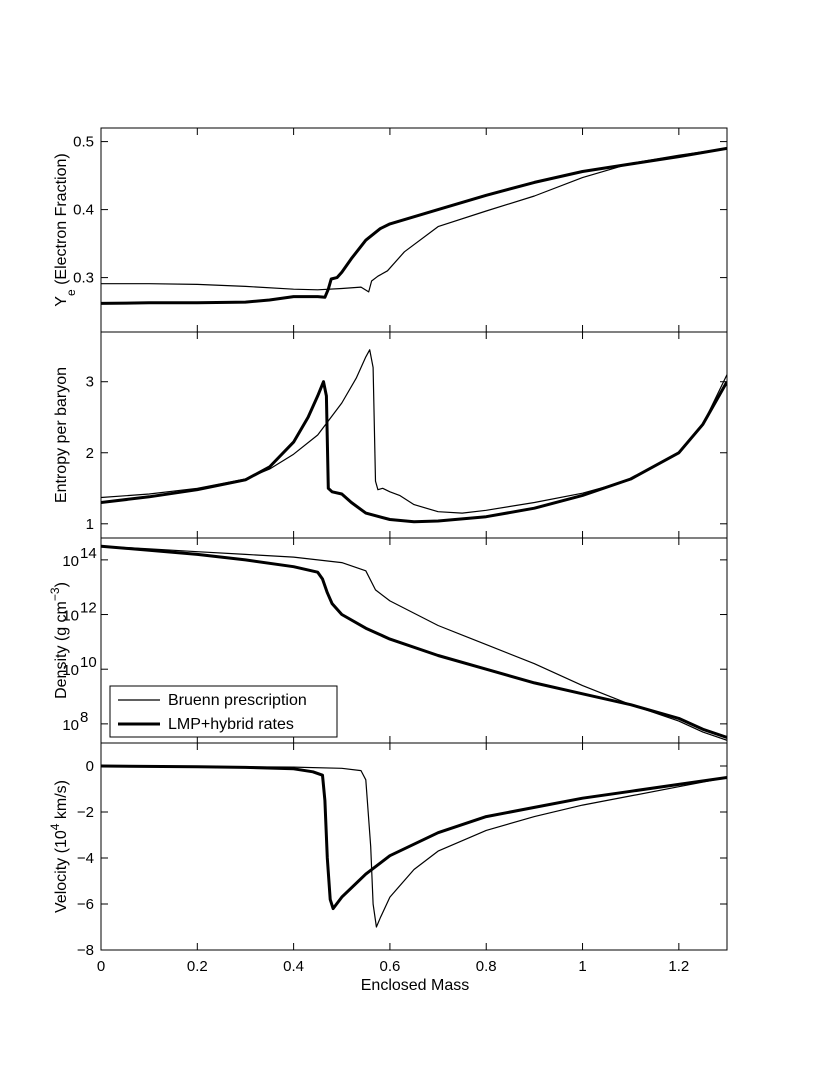  I want to click on x-tick-label: 0.4, so click(293, 966).